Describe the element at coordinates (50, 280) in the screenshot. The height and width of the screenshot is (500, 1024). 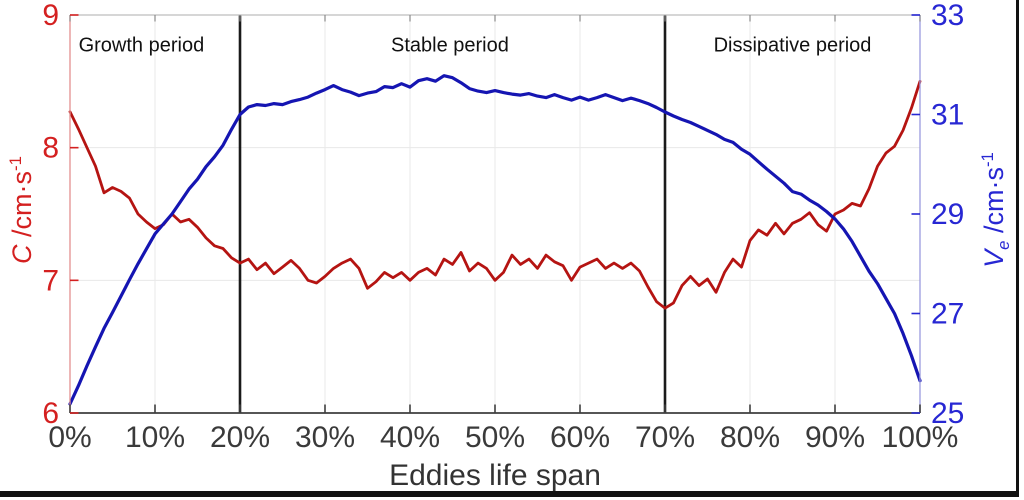
I see `left-y-tick-label: 7` at that location.